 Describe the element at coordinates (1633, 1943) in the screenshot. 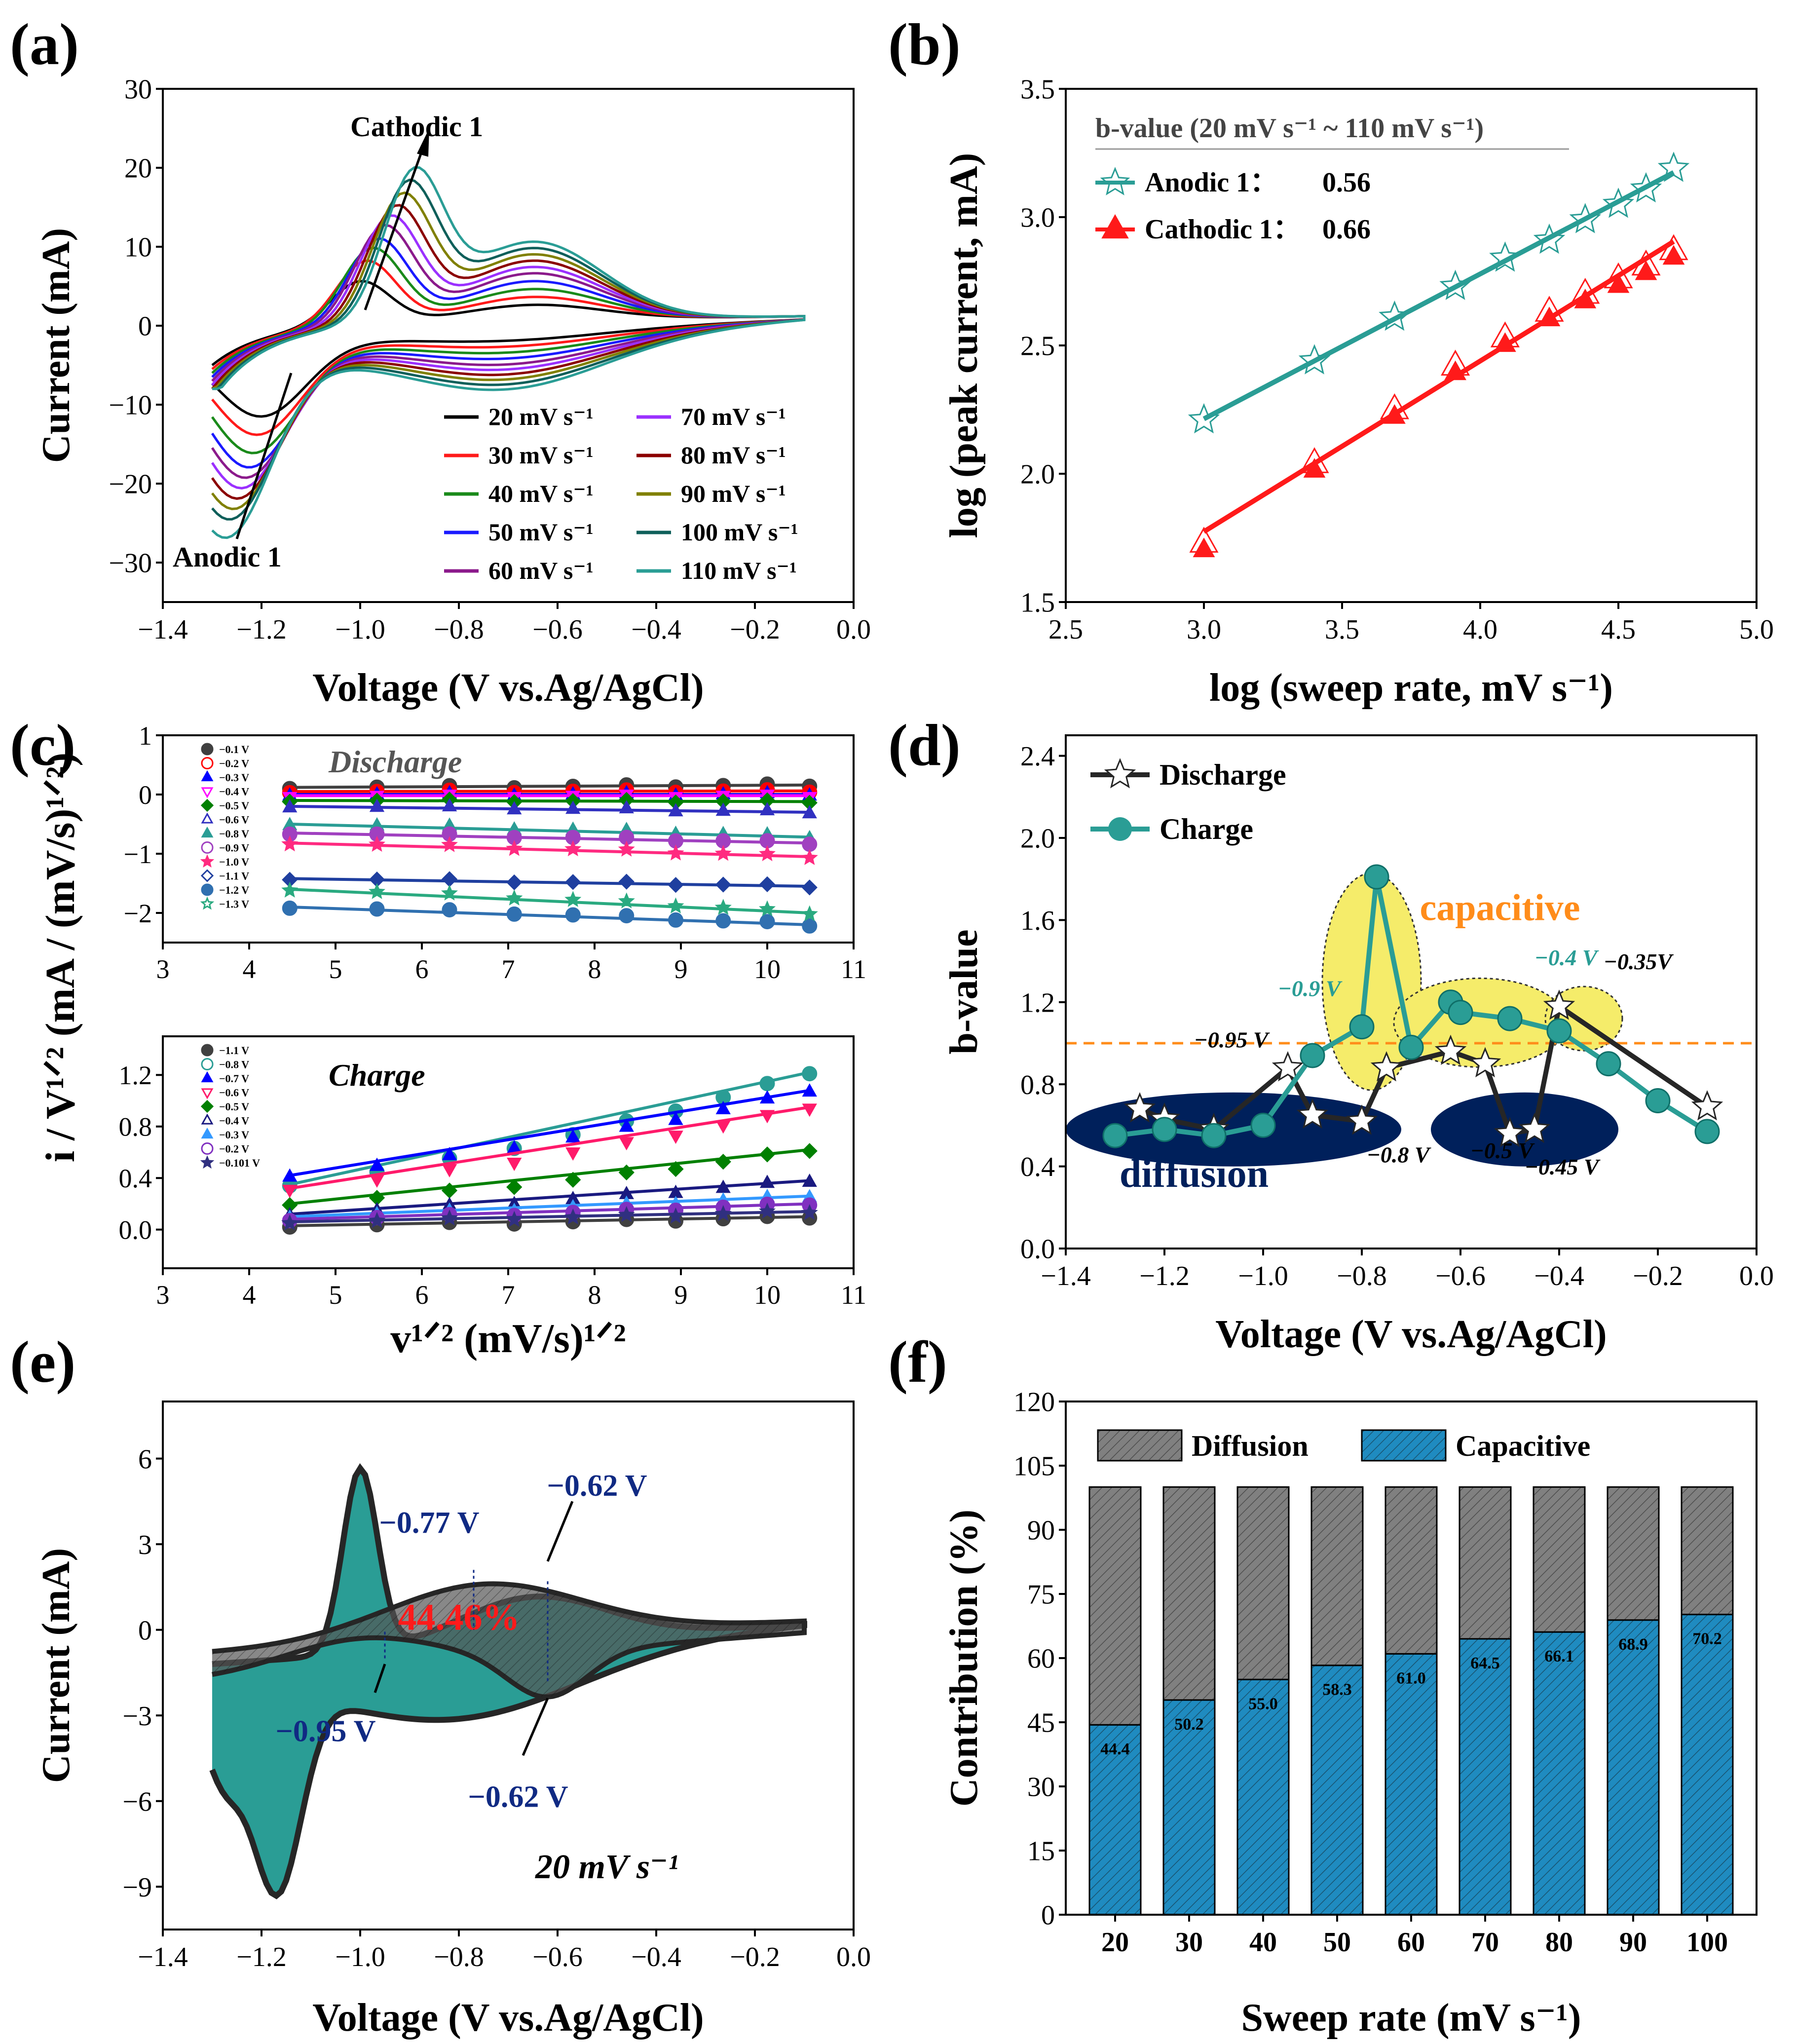

I see `x-tick-label: 90` at that location.